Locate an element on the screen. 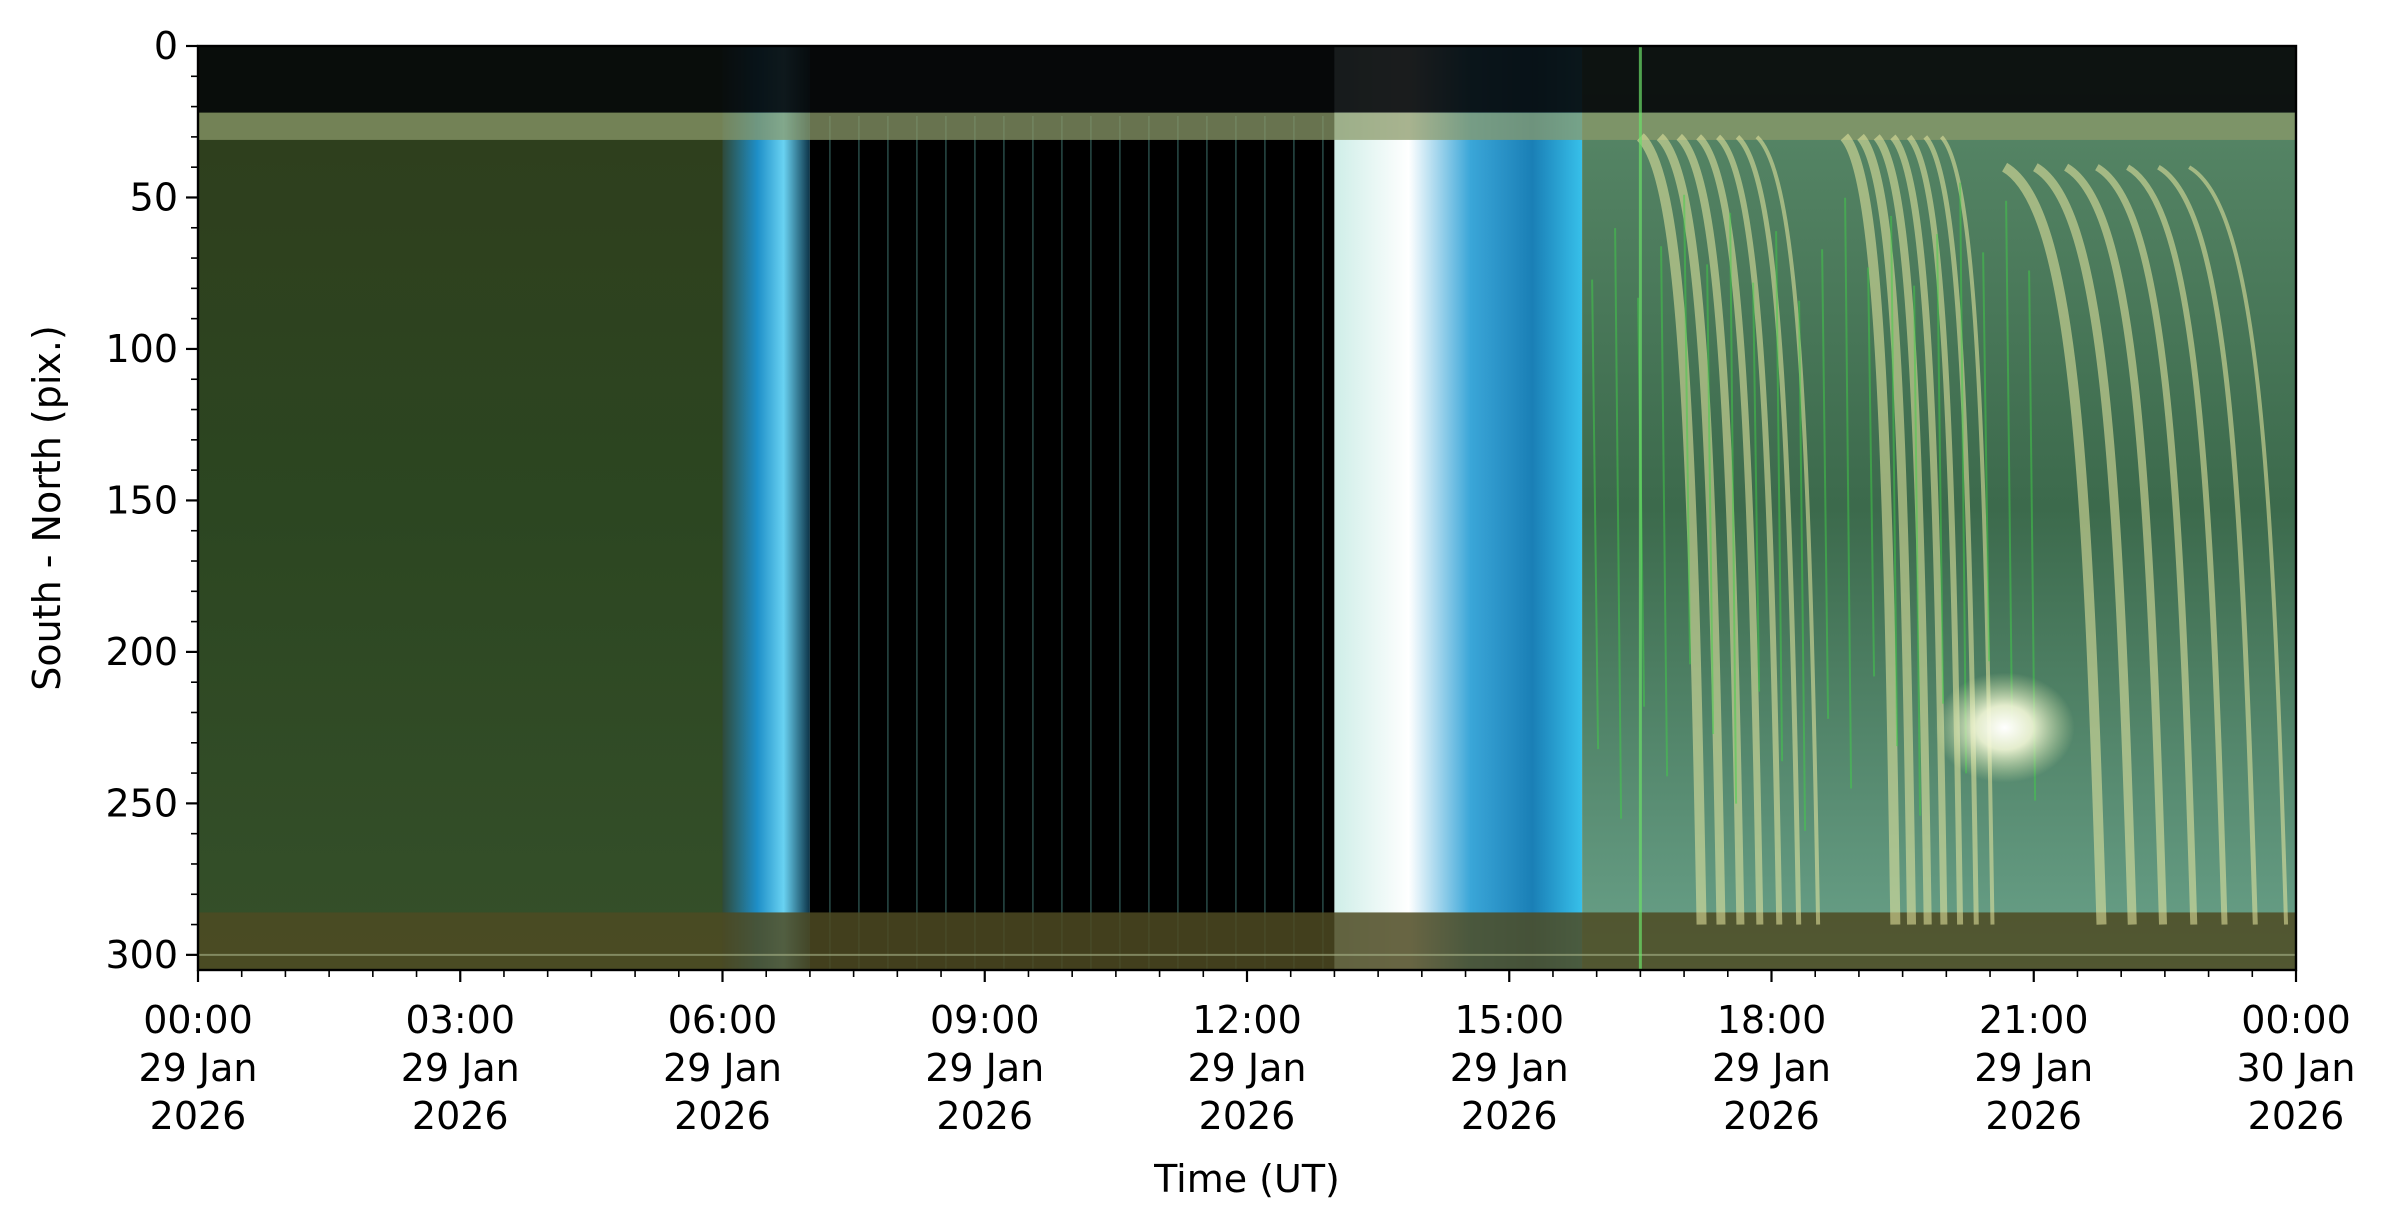 This screenshot has height=1227, width=2385. x-tick-label: 21:00 is located at coordinates (2034, 1020).